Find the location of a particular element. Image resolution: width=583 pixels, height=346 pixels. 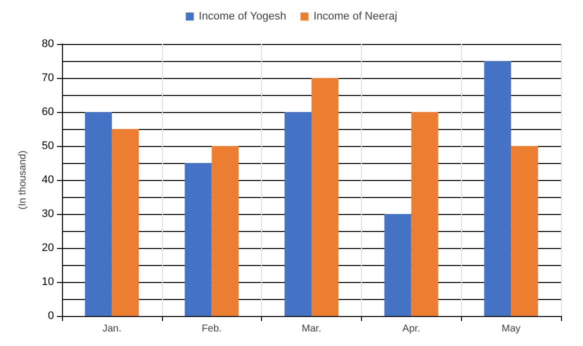

y-tick-label: 80 is located at coordinates (48, 44).